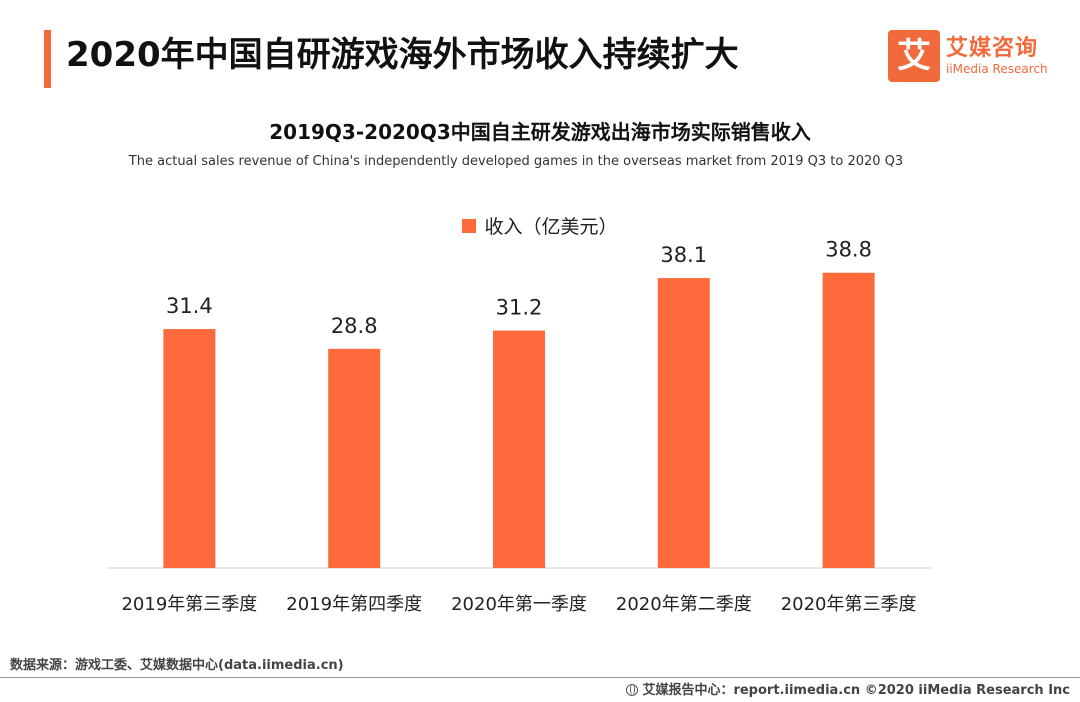 Image resolution: width=1080 pixels, height=702 pixels. What do you see at coordinates (992, 48) in the screenshot?
I see `logo-text-cn: 艾媒咨询` at bounding box center [992, 48].